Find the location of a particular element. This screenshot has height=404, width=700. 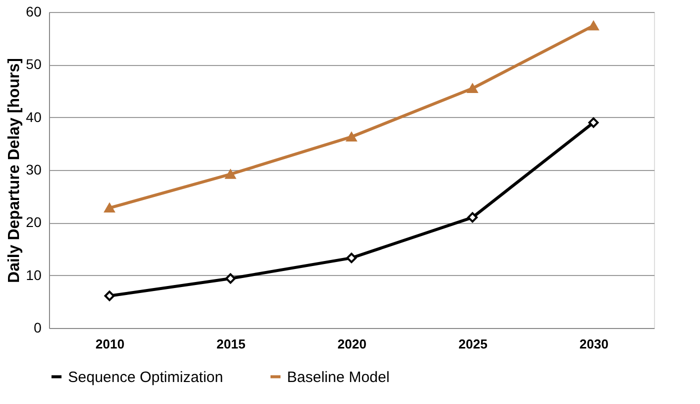

y-tick-label: 0 is located at coordinates (38, 328).